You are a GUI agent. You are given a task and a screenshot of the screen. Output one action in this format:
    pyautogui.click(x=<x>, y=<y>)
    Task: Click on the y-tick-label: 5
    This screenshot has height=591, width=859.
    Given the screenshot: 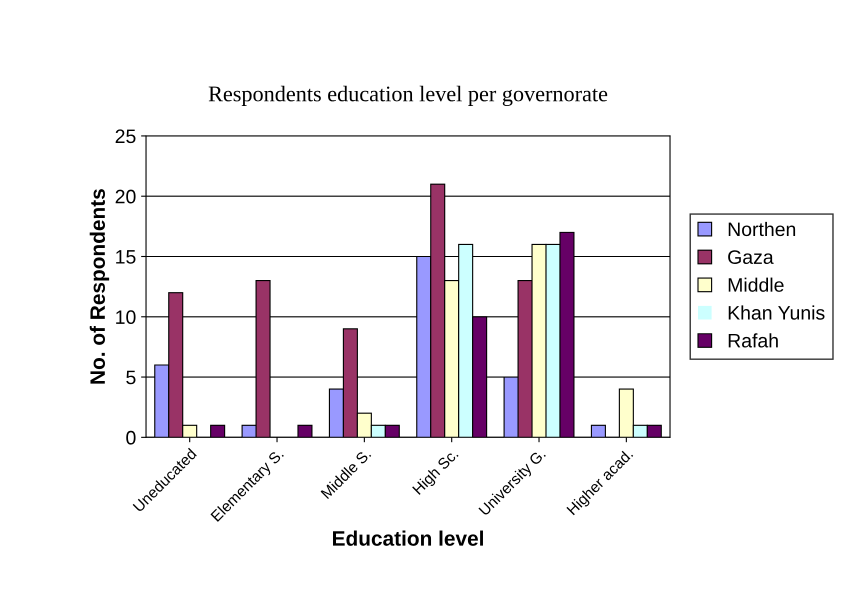 What is the action you would take?
    pyautogui.click(x=131, y=377)
    